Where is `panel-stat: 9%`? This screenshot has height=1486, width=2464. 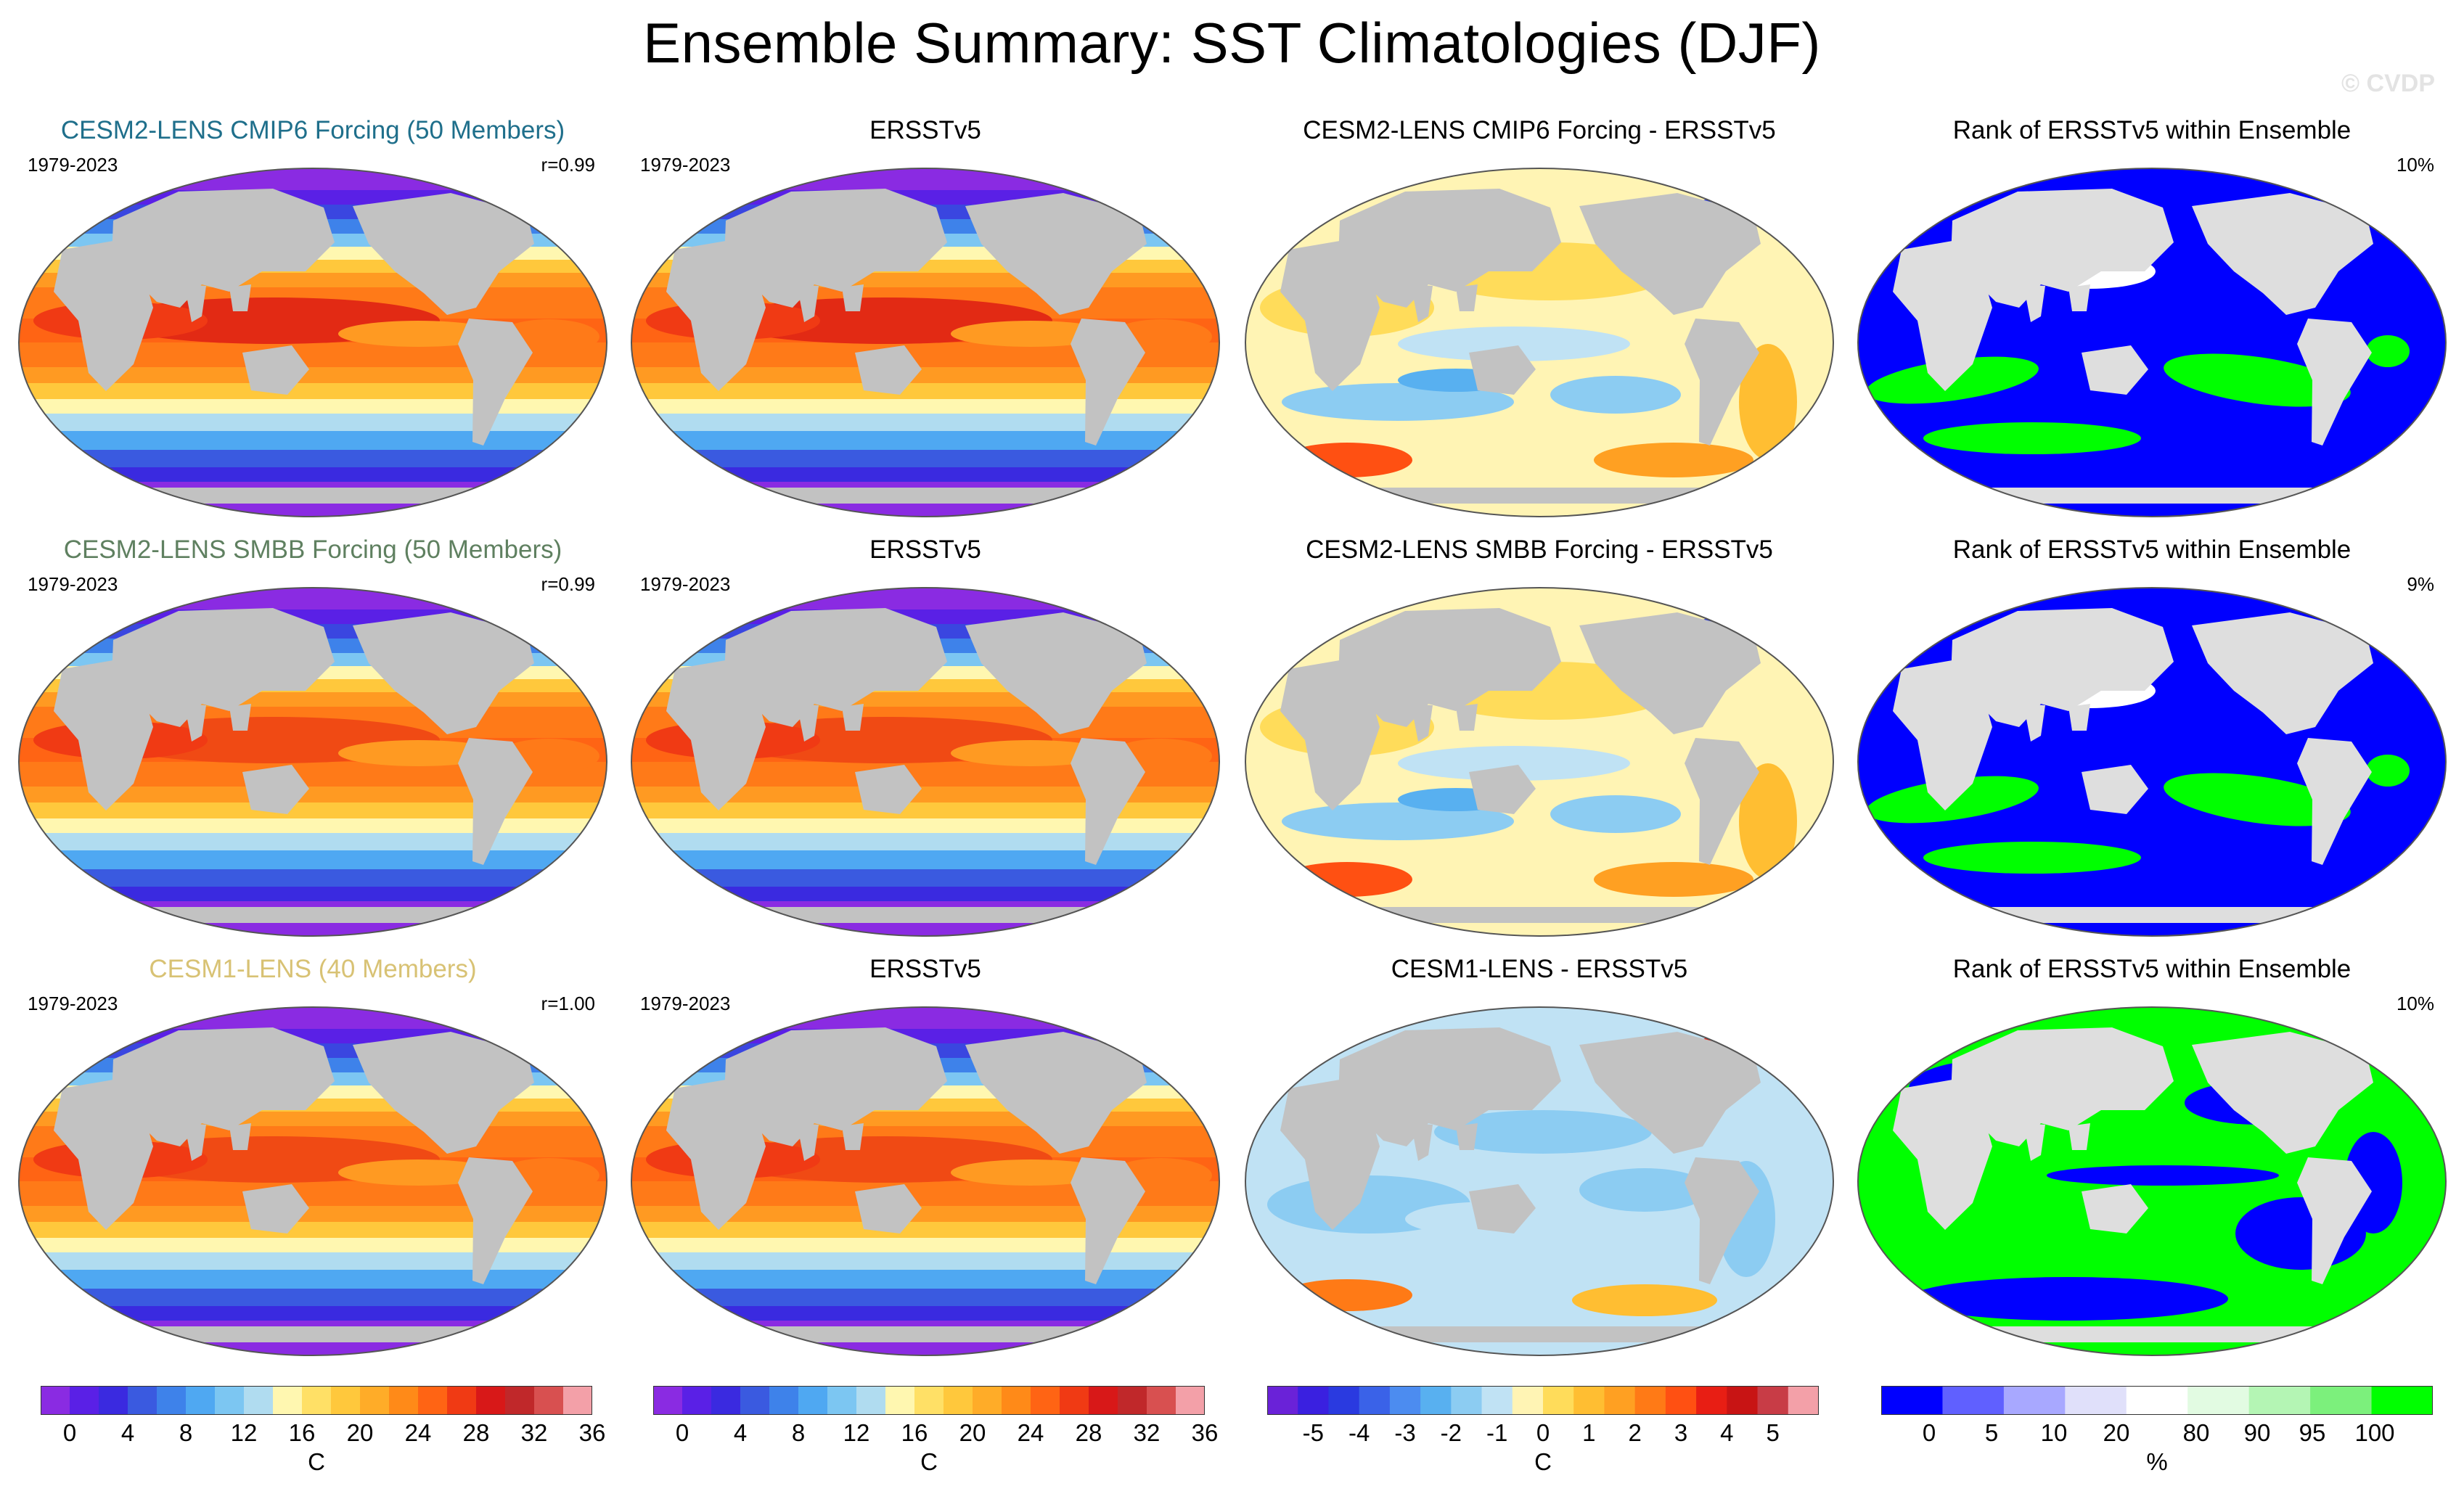 panel-stat: 9% is located at coordinates (2420, 584).